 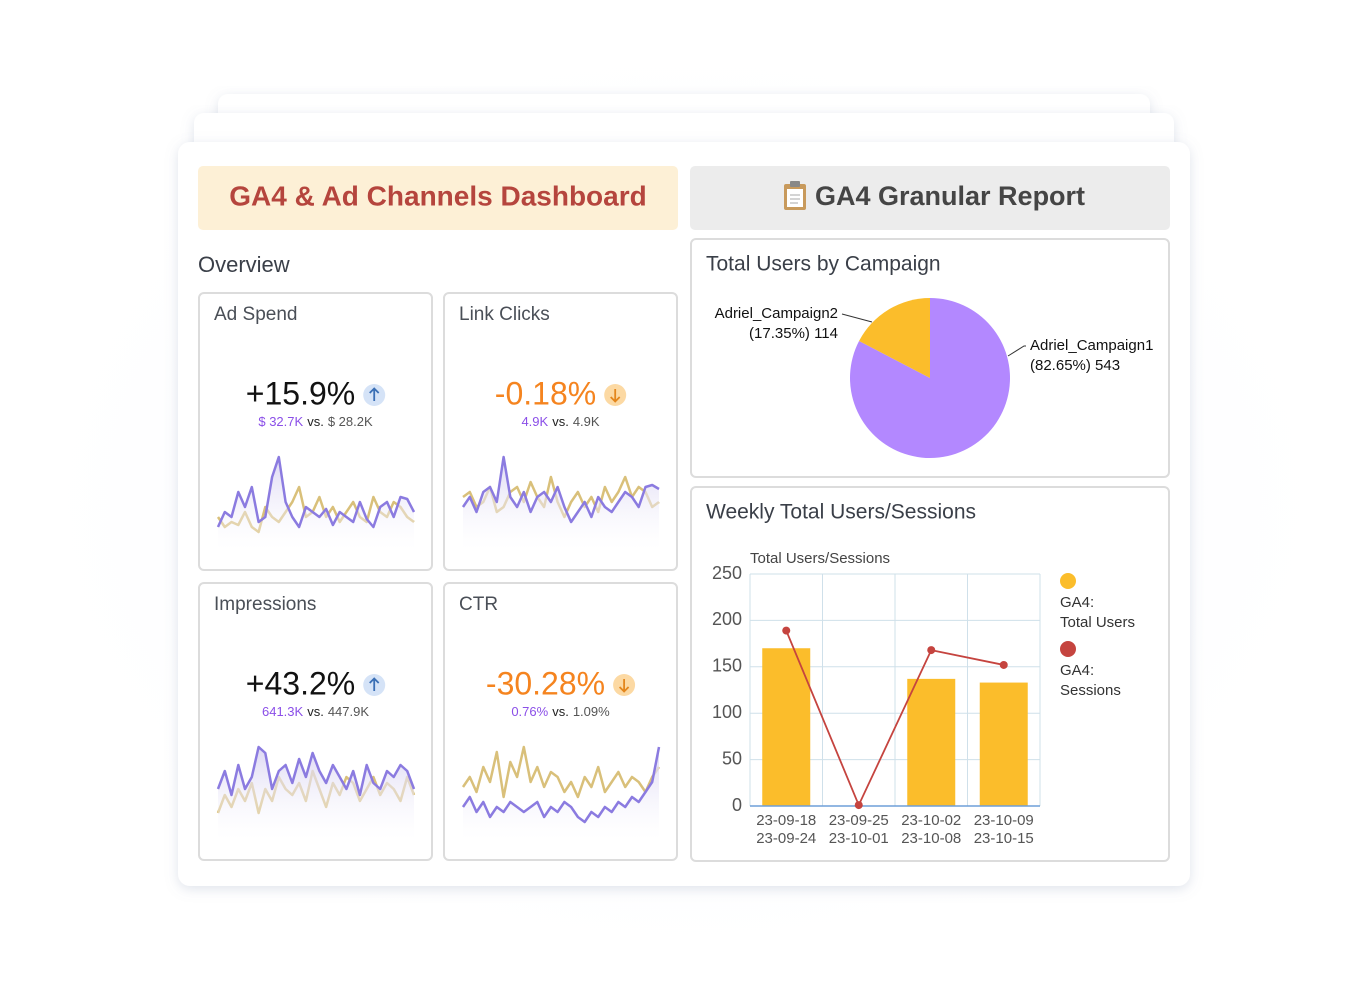 I want to click on kpi-previous: 1.09%, so click(x=591, y=711).